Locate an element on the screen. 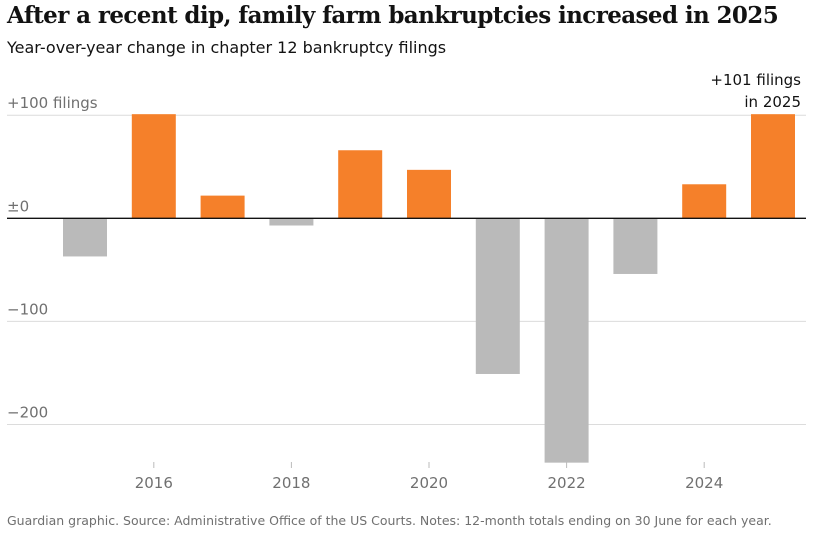  bar-2024 is located at coordinates (704, 201).